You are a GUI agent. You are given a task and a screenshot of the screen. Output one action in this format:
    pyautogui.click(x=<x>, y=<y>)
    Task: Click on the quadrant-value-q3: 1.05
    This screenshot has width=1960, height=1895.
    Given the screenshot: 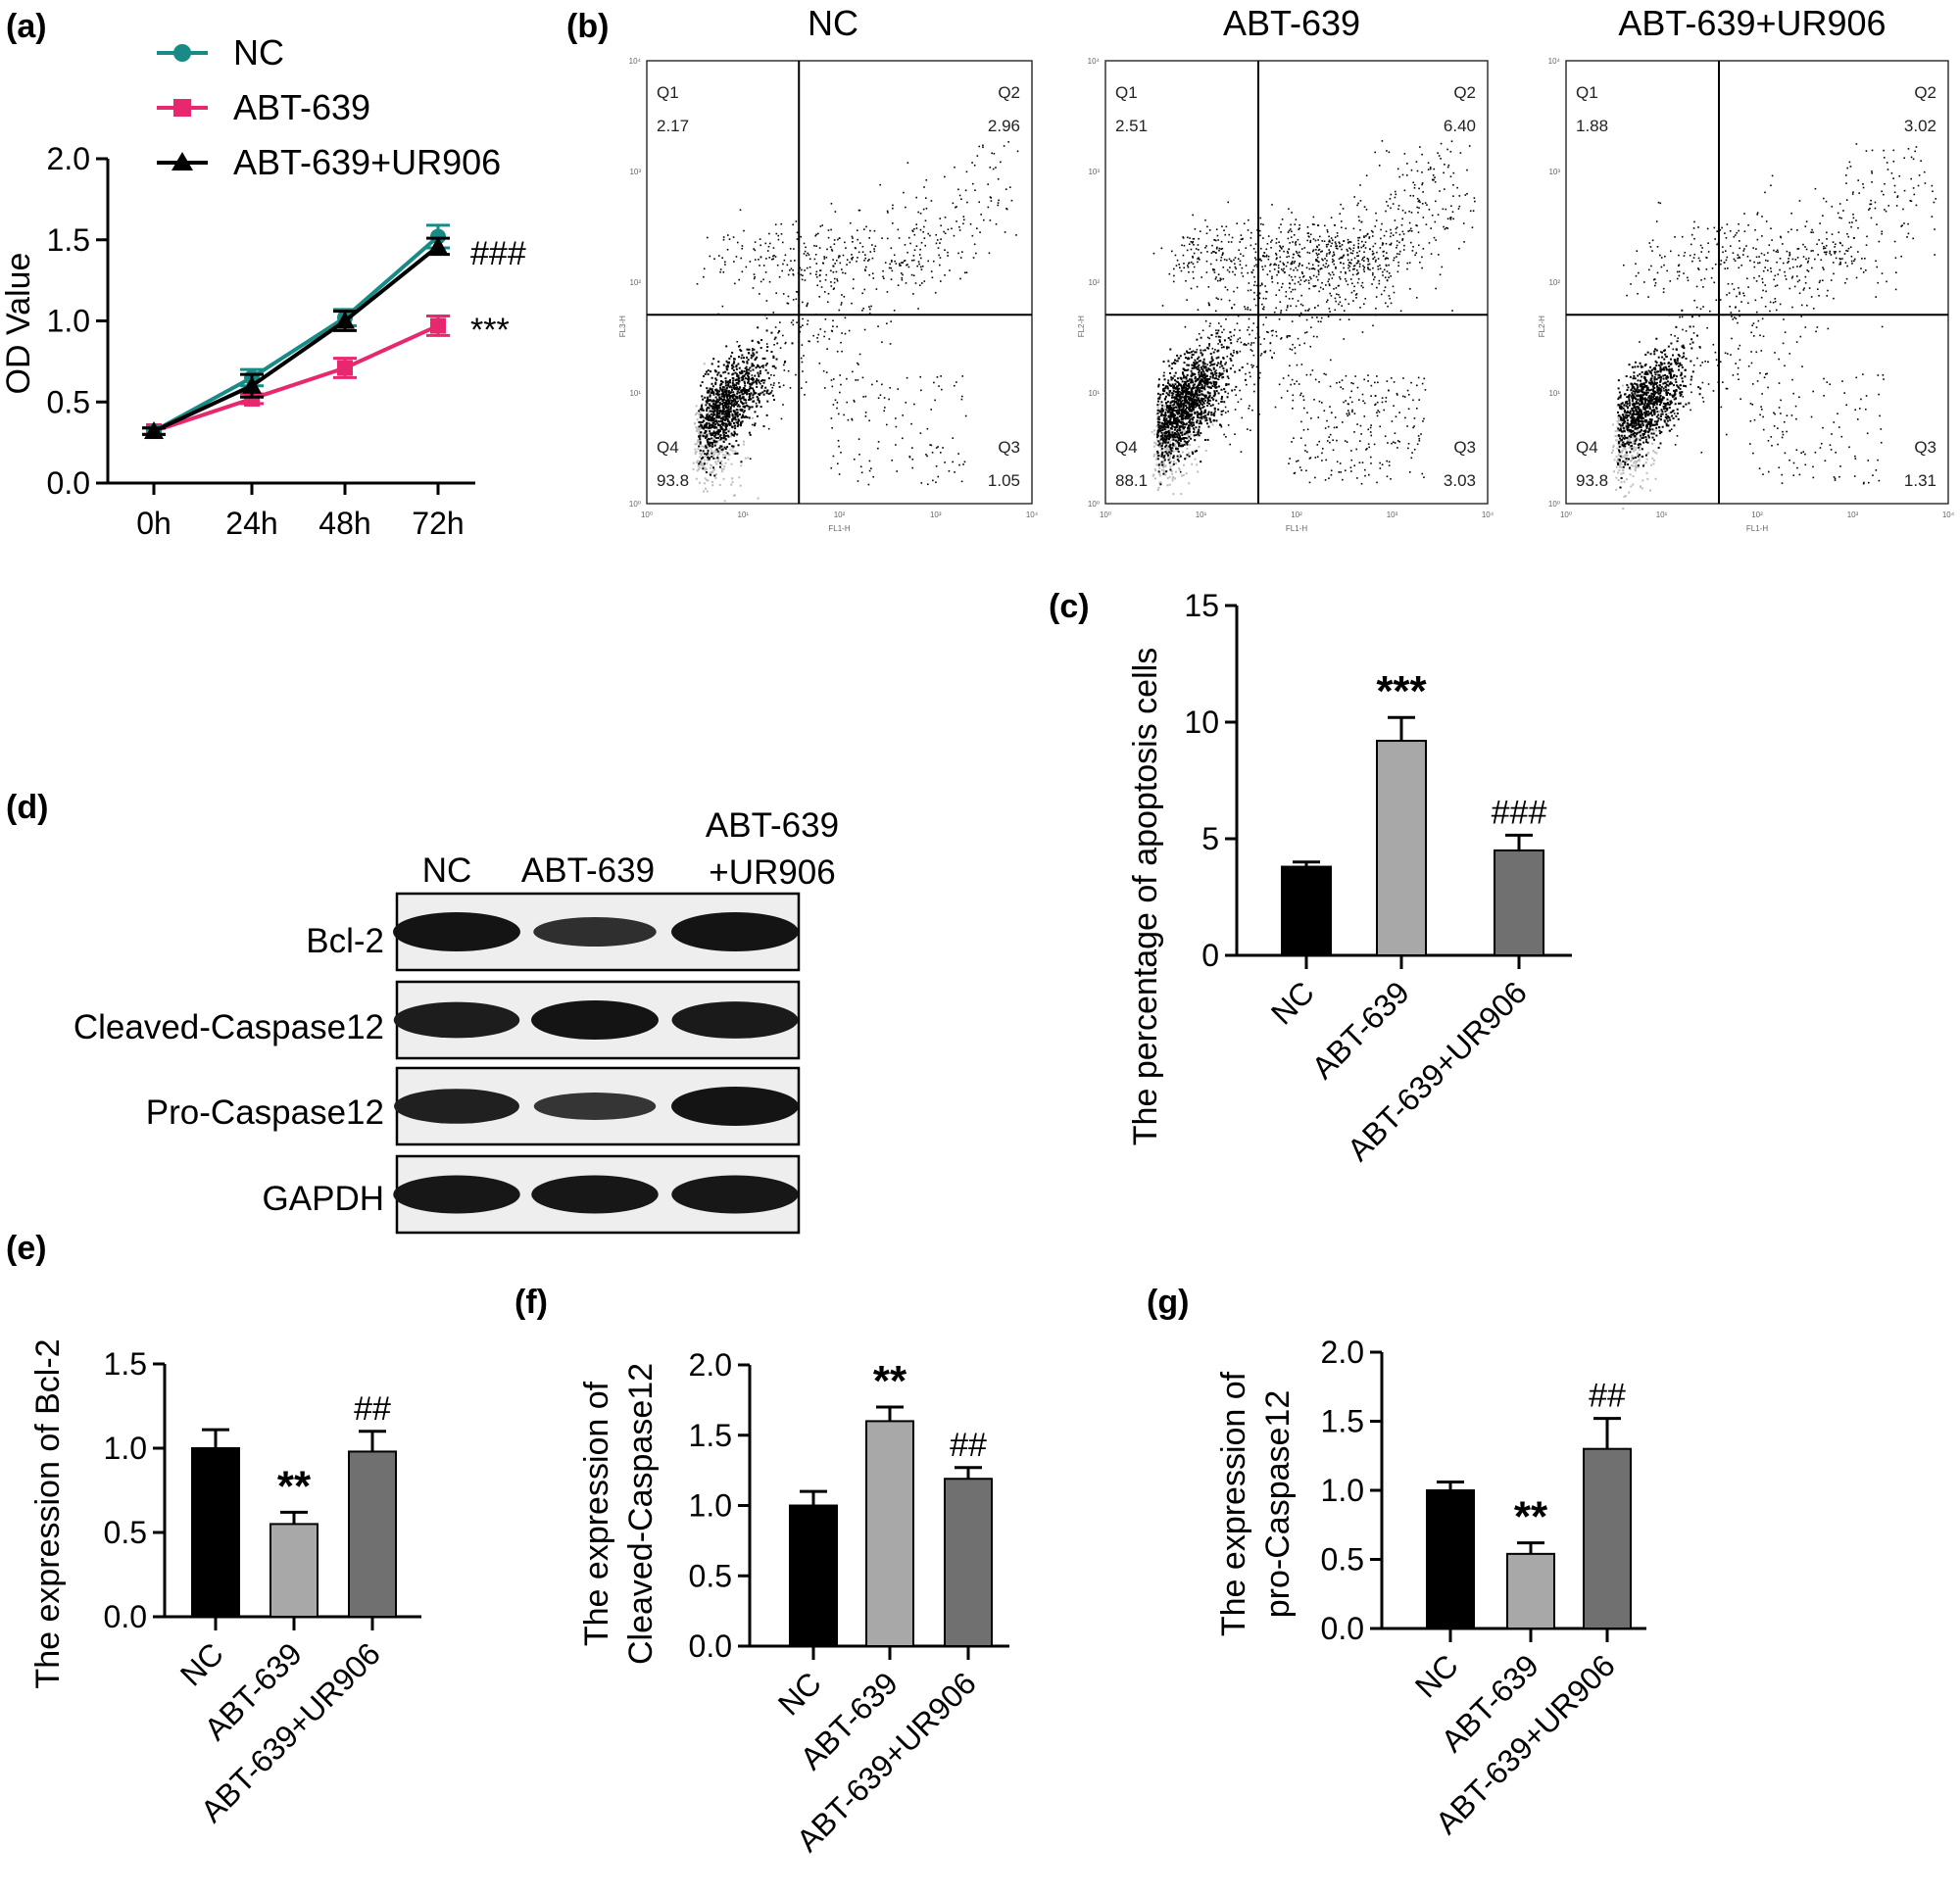 What is the action you would take?
    pyautogui.click(x=1004, y=480)
    